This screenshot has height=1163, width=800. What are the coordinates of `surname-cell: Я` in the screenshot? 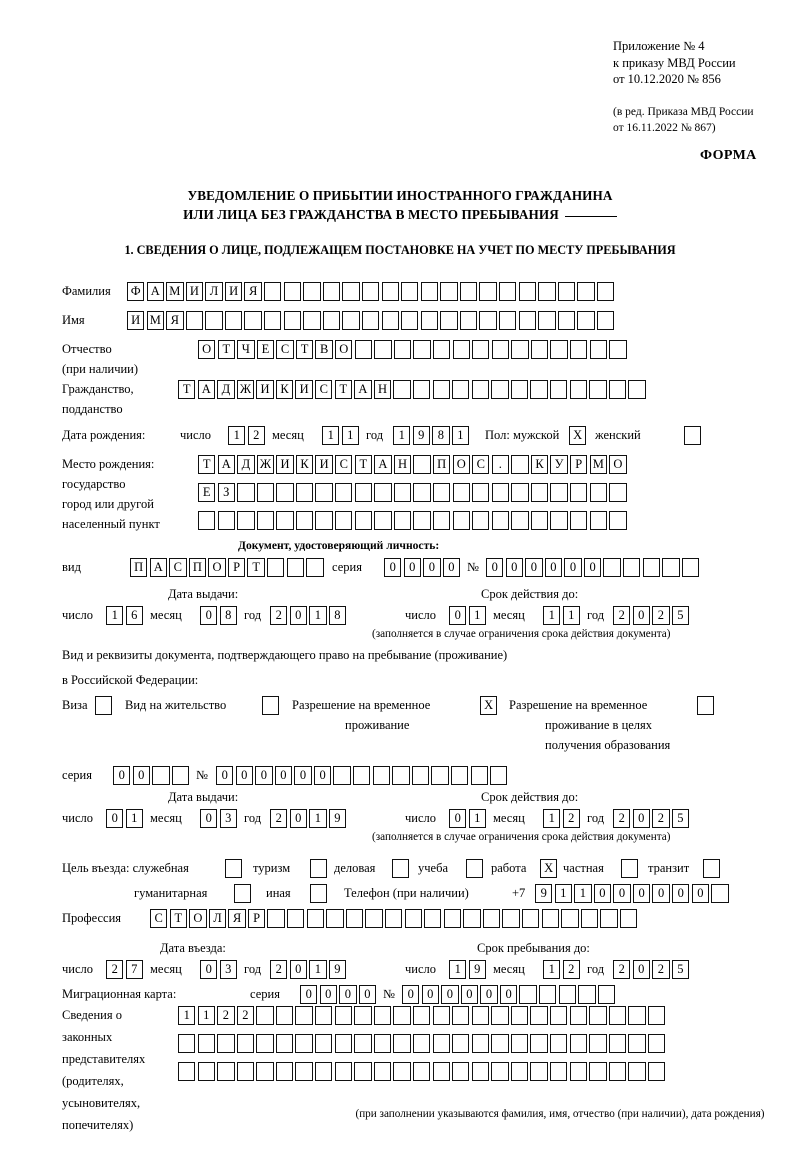 It's located at (253, 291).